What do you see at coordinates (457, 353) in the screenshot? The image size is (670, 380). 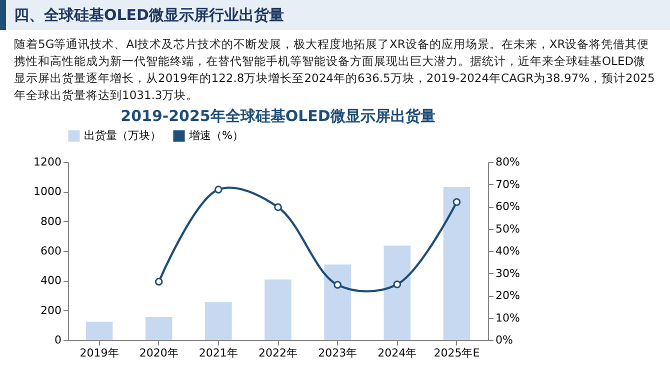 I see `x-tick-label: 2025年E` at bounding box center [457, 353].